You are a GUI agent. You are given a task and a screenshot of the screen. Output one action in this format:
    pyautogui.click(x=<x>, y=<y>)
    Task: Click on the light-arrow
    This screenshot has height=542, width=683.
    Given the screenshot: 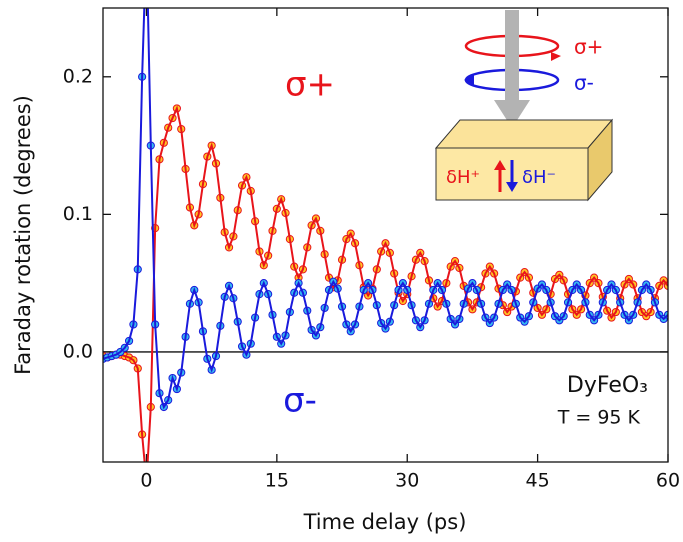 What is the action you would take?
    pyautogui.click(x=512, y=69)
    